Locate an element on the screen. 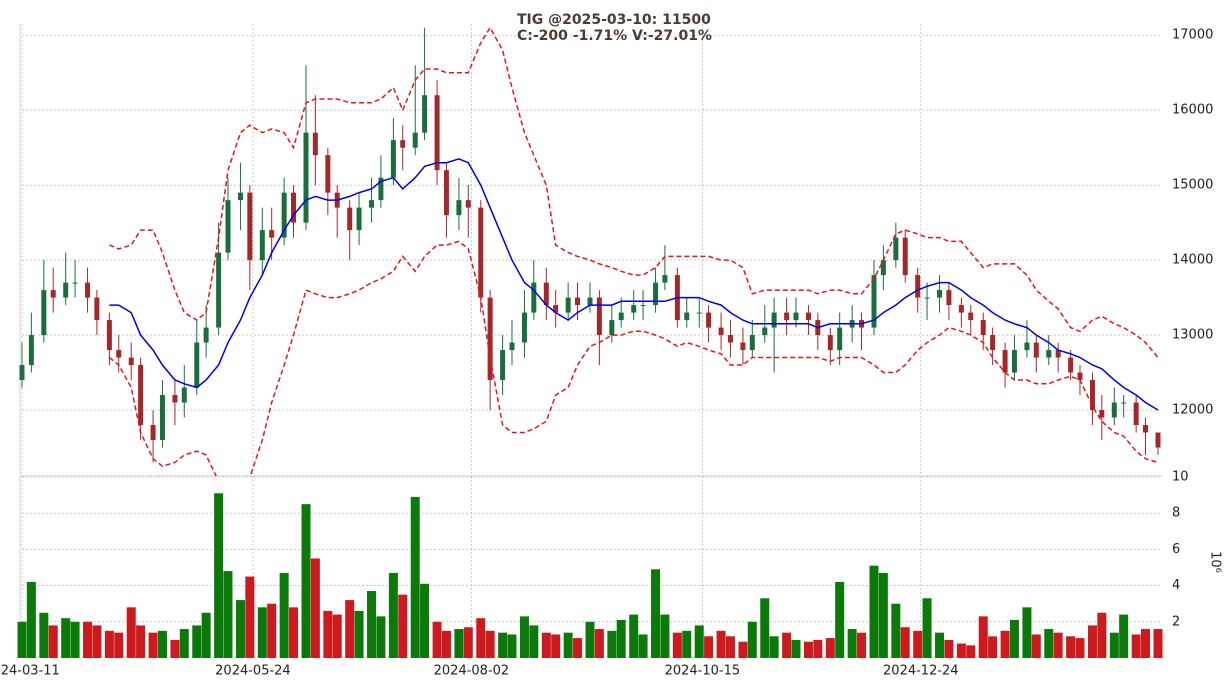 This screenshot has height=690, width=1226. y2-tick-label: 2 is located at coordinates (1176, 621).